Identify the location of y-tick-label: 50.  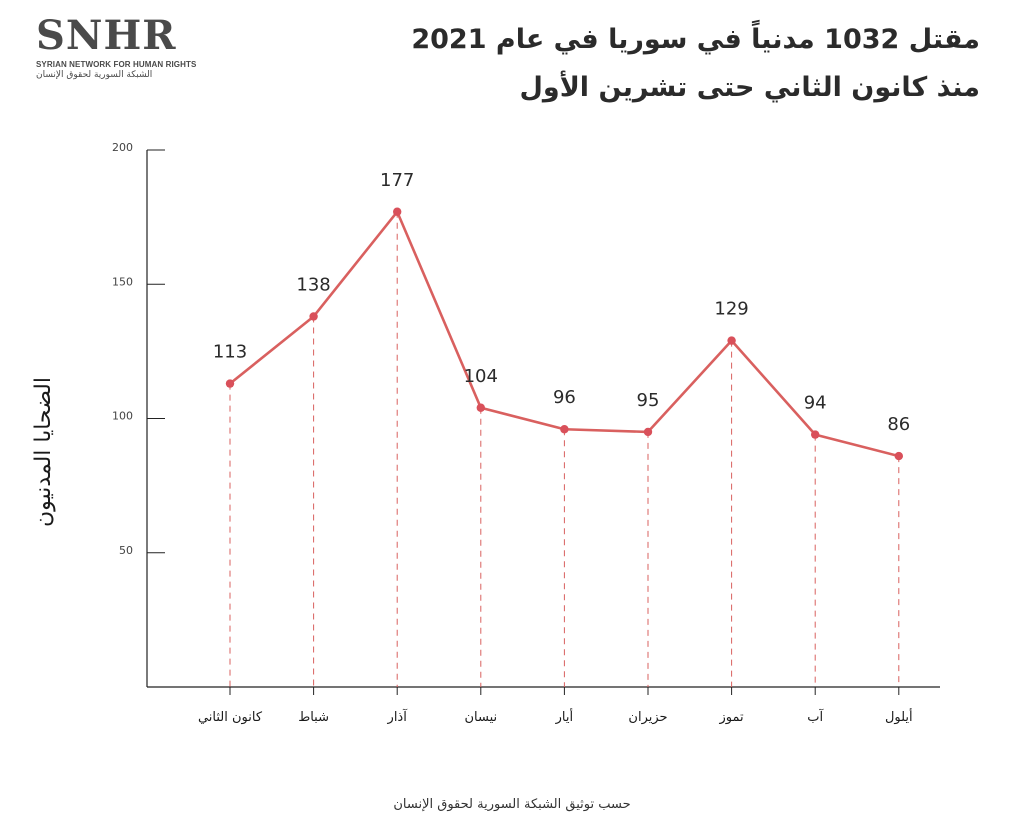
(126, 550).